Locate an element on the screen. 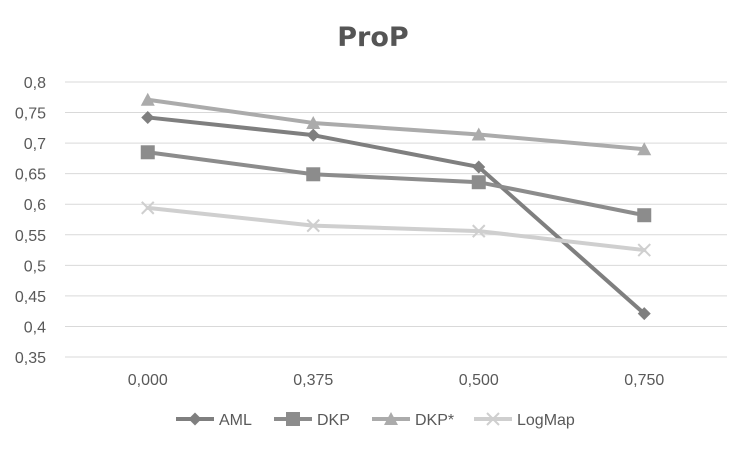 The image size is (750, 449). x-tick-label: 0,375 is located at coordinates (313, 380).